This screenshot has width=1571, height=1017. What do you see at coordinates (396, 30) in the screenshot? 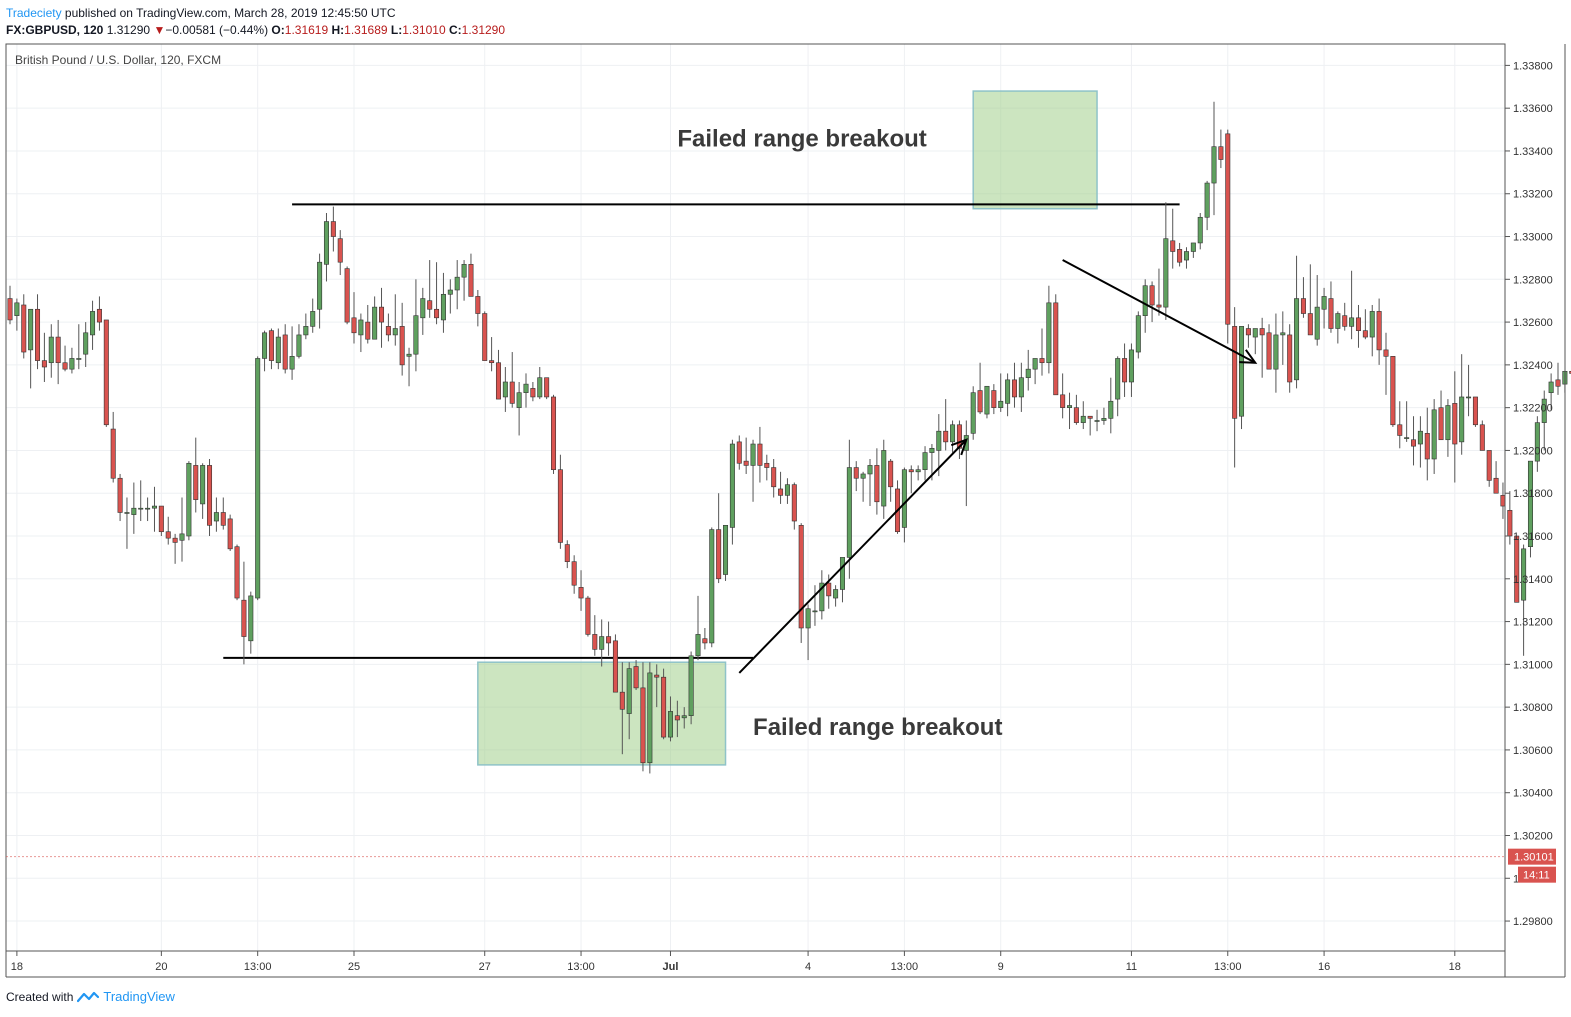
I see `low-label: L:` at bounding box center [396, 30].